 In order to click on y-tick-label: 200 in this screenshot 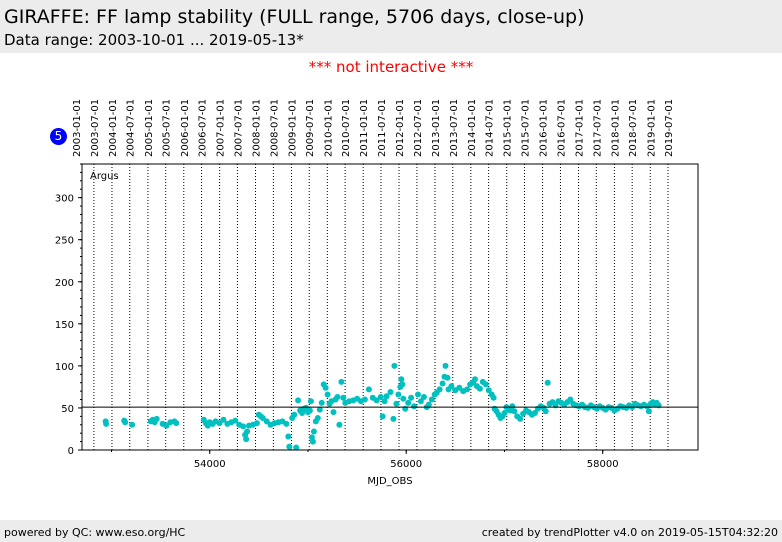, I will do `click(64, 283)`.